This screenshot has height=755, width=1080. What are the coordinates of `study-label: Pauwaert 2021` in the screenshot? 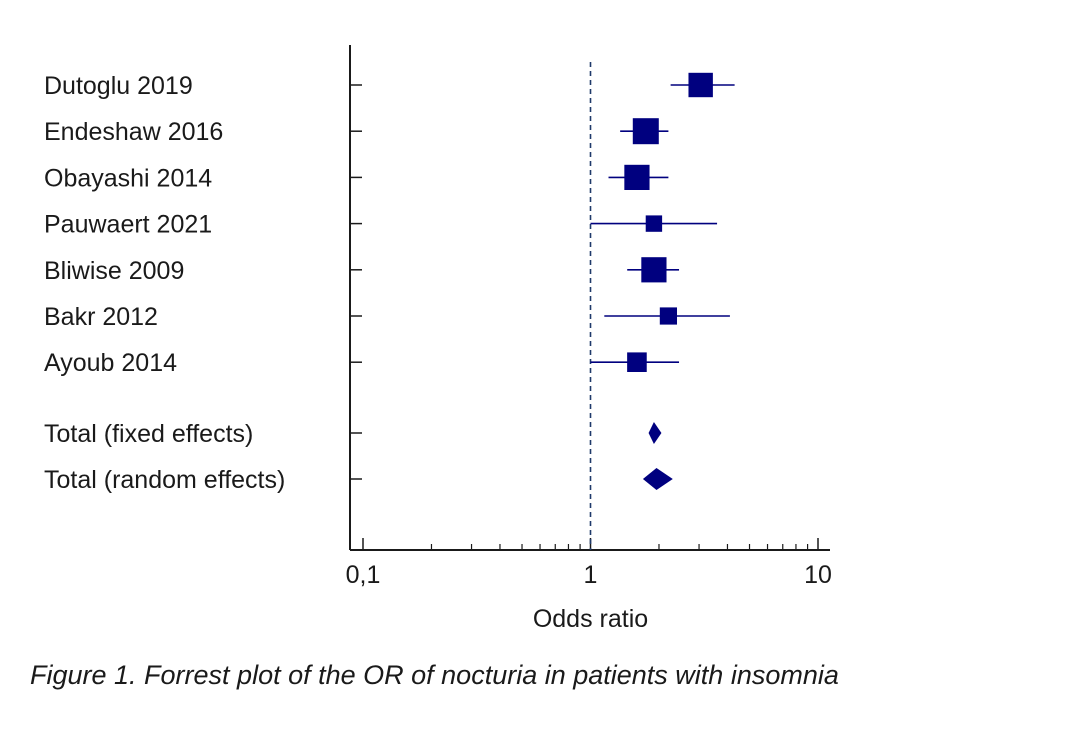 It's located at (128, 225).